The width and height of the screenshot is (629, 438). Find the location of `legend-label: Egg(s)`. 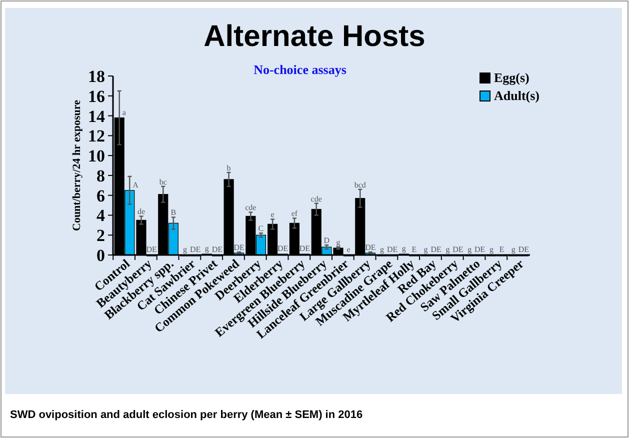

legend-label: Egg(s) is located at coordinates (512, 77).